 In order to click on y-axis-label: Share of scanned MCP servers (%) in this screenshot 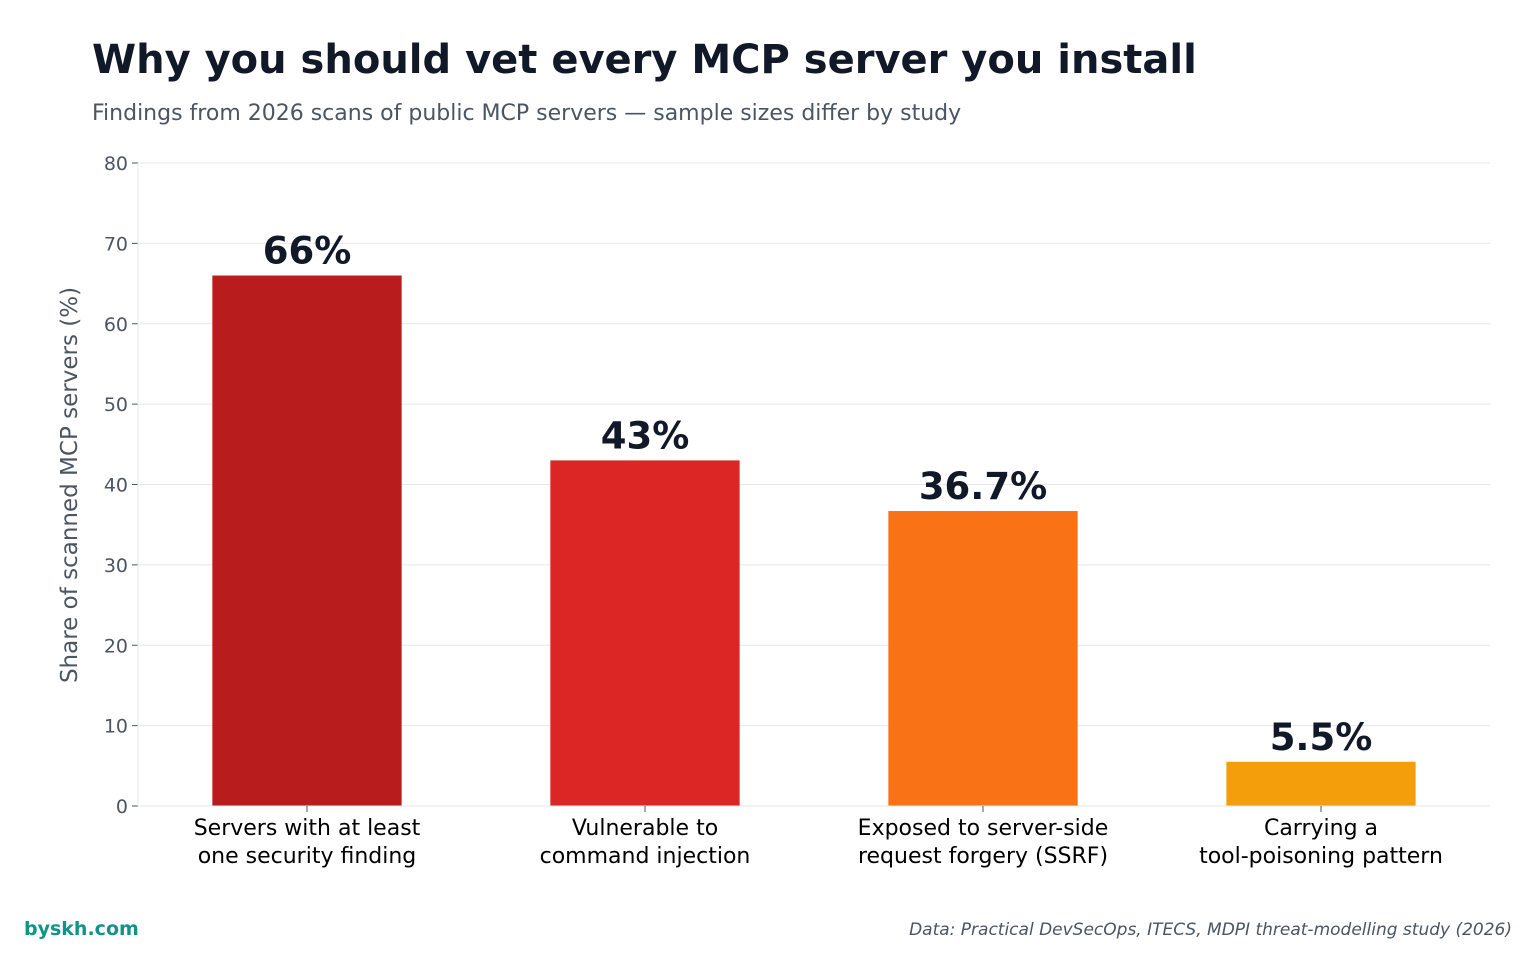, I will do `click(70, 485)`.